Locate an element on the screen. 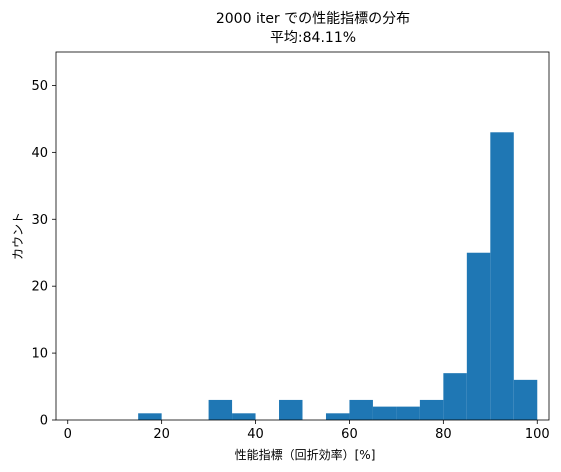  x-axis-label: 性能指標（回折効率）[%] is located at coordinates (305, 454).